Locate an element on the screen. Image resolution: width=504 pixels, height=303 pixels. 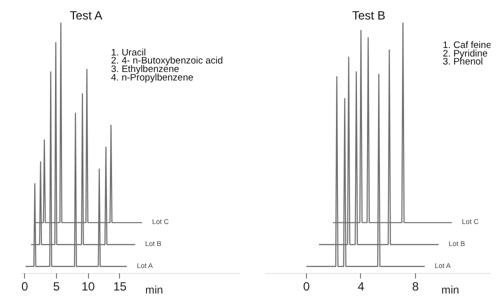
x-tick-label: 4 is located at coordinates (361, 287).